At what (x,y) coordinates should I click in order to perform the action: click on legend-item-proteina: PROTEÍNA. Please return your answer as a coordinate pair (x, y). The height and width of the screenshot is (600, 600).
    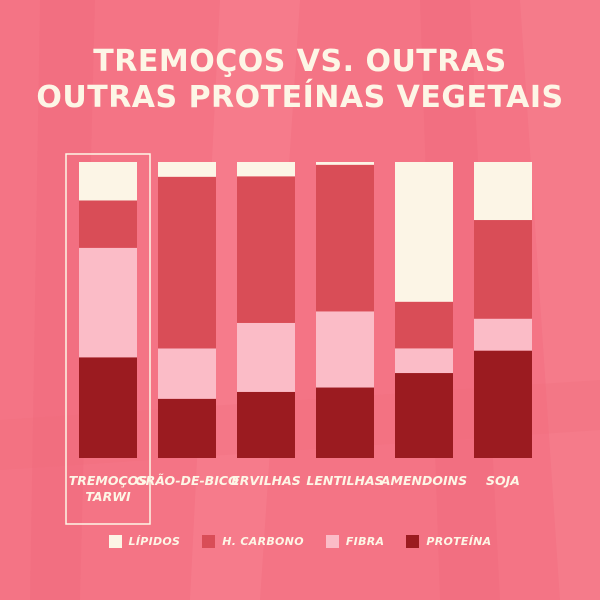
    Looking at the image, I should click on (448, 541).